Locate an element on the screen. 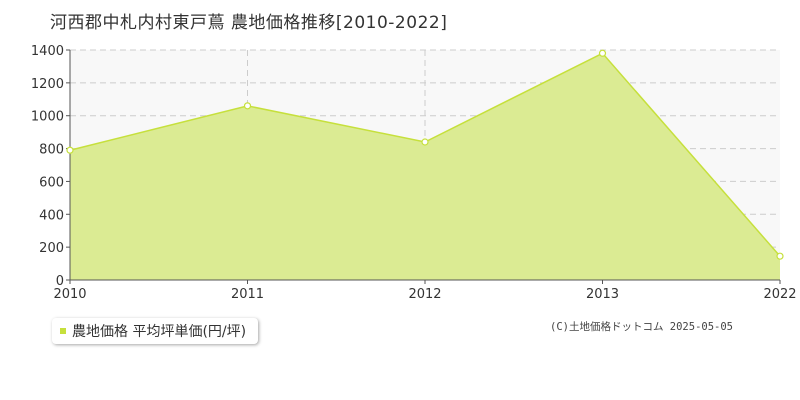 Image resolution: width=800 pixels, height=400 pixels. copyright-notice: (C)土地価格ドットコム 2025-05-05 is located at coordinates (642, 327).